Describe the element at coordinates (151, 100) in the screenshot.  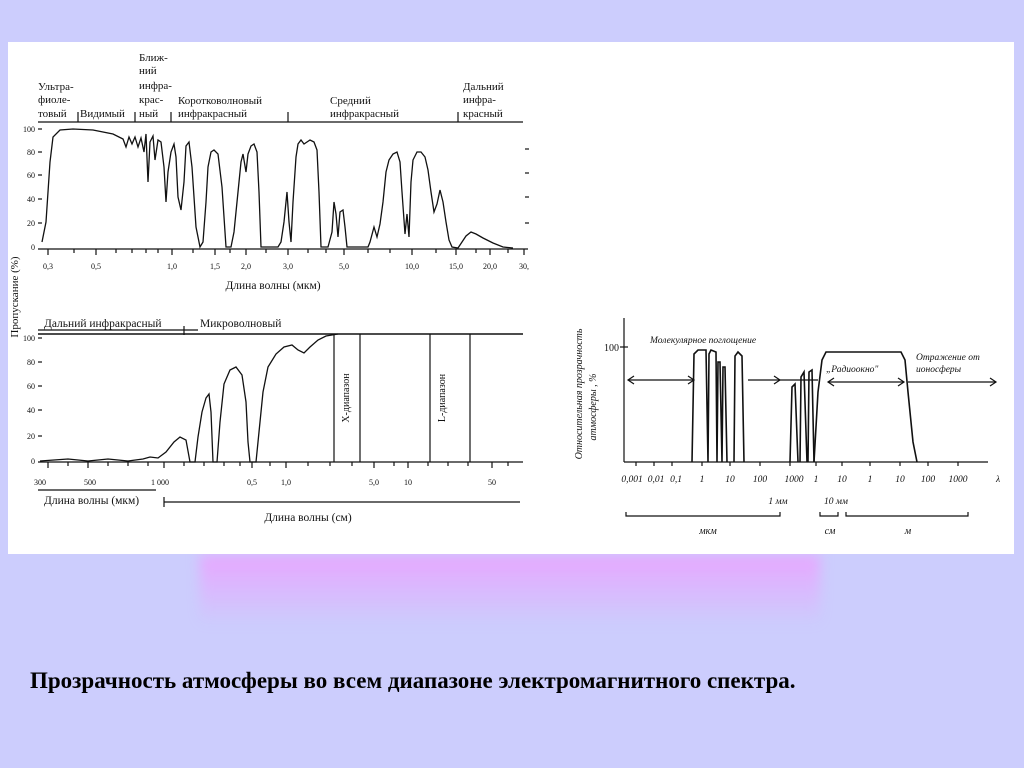
I see `band-nir-4: крас-` at that location.